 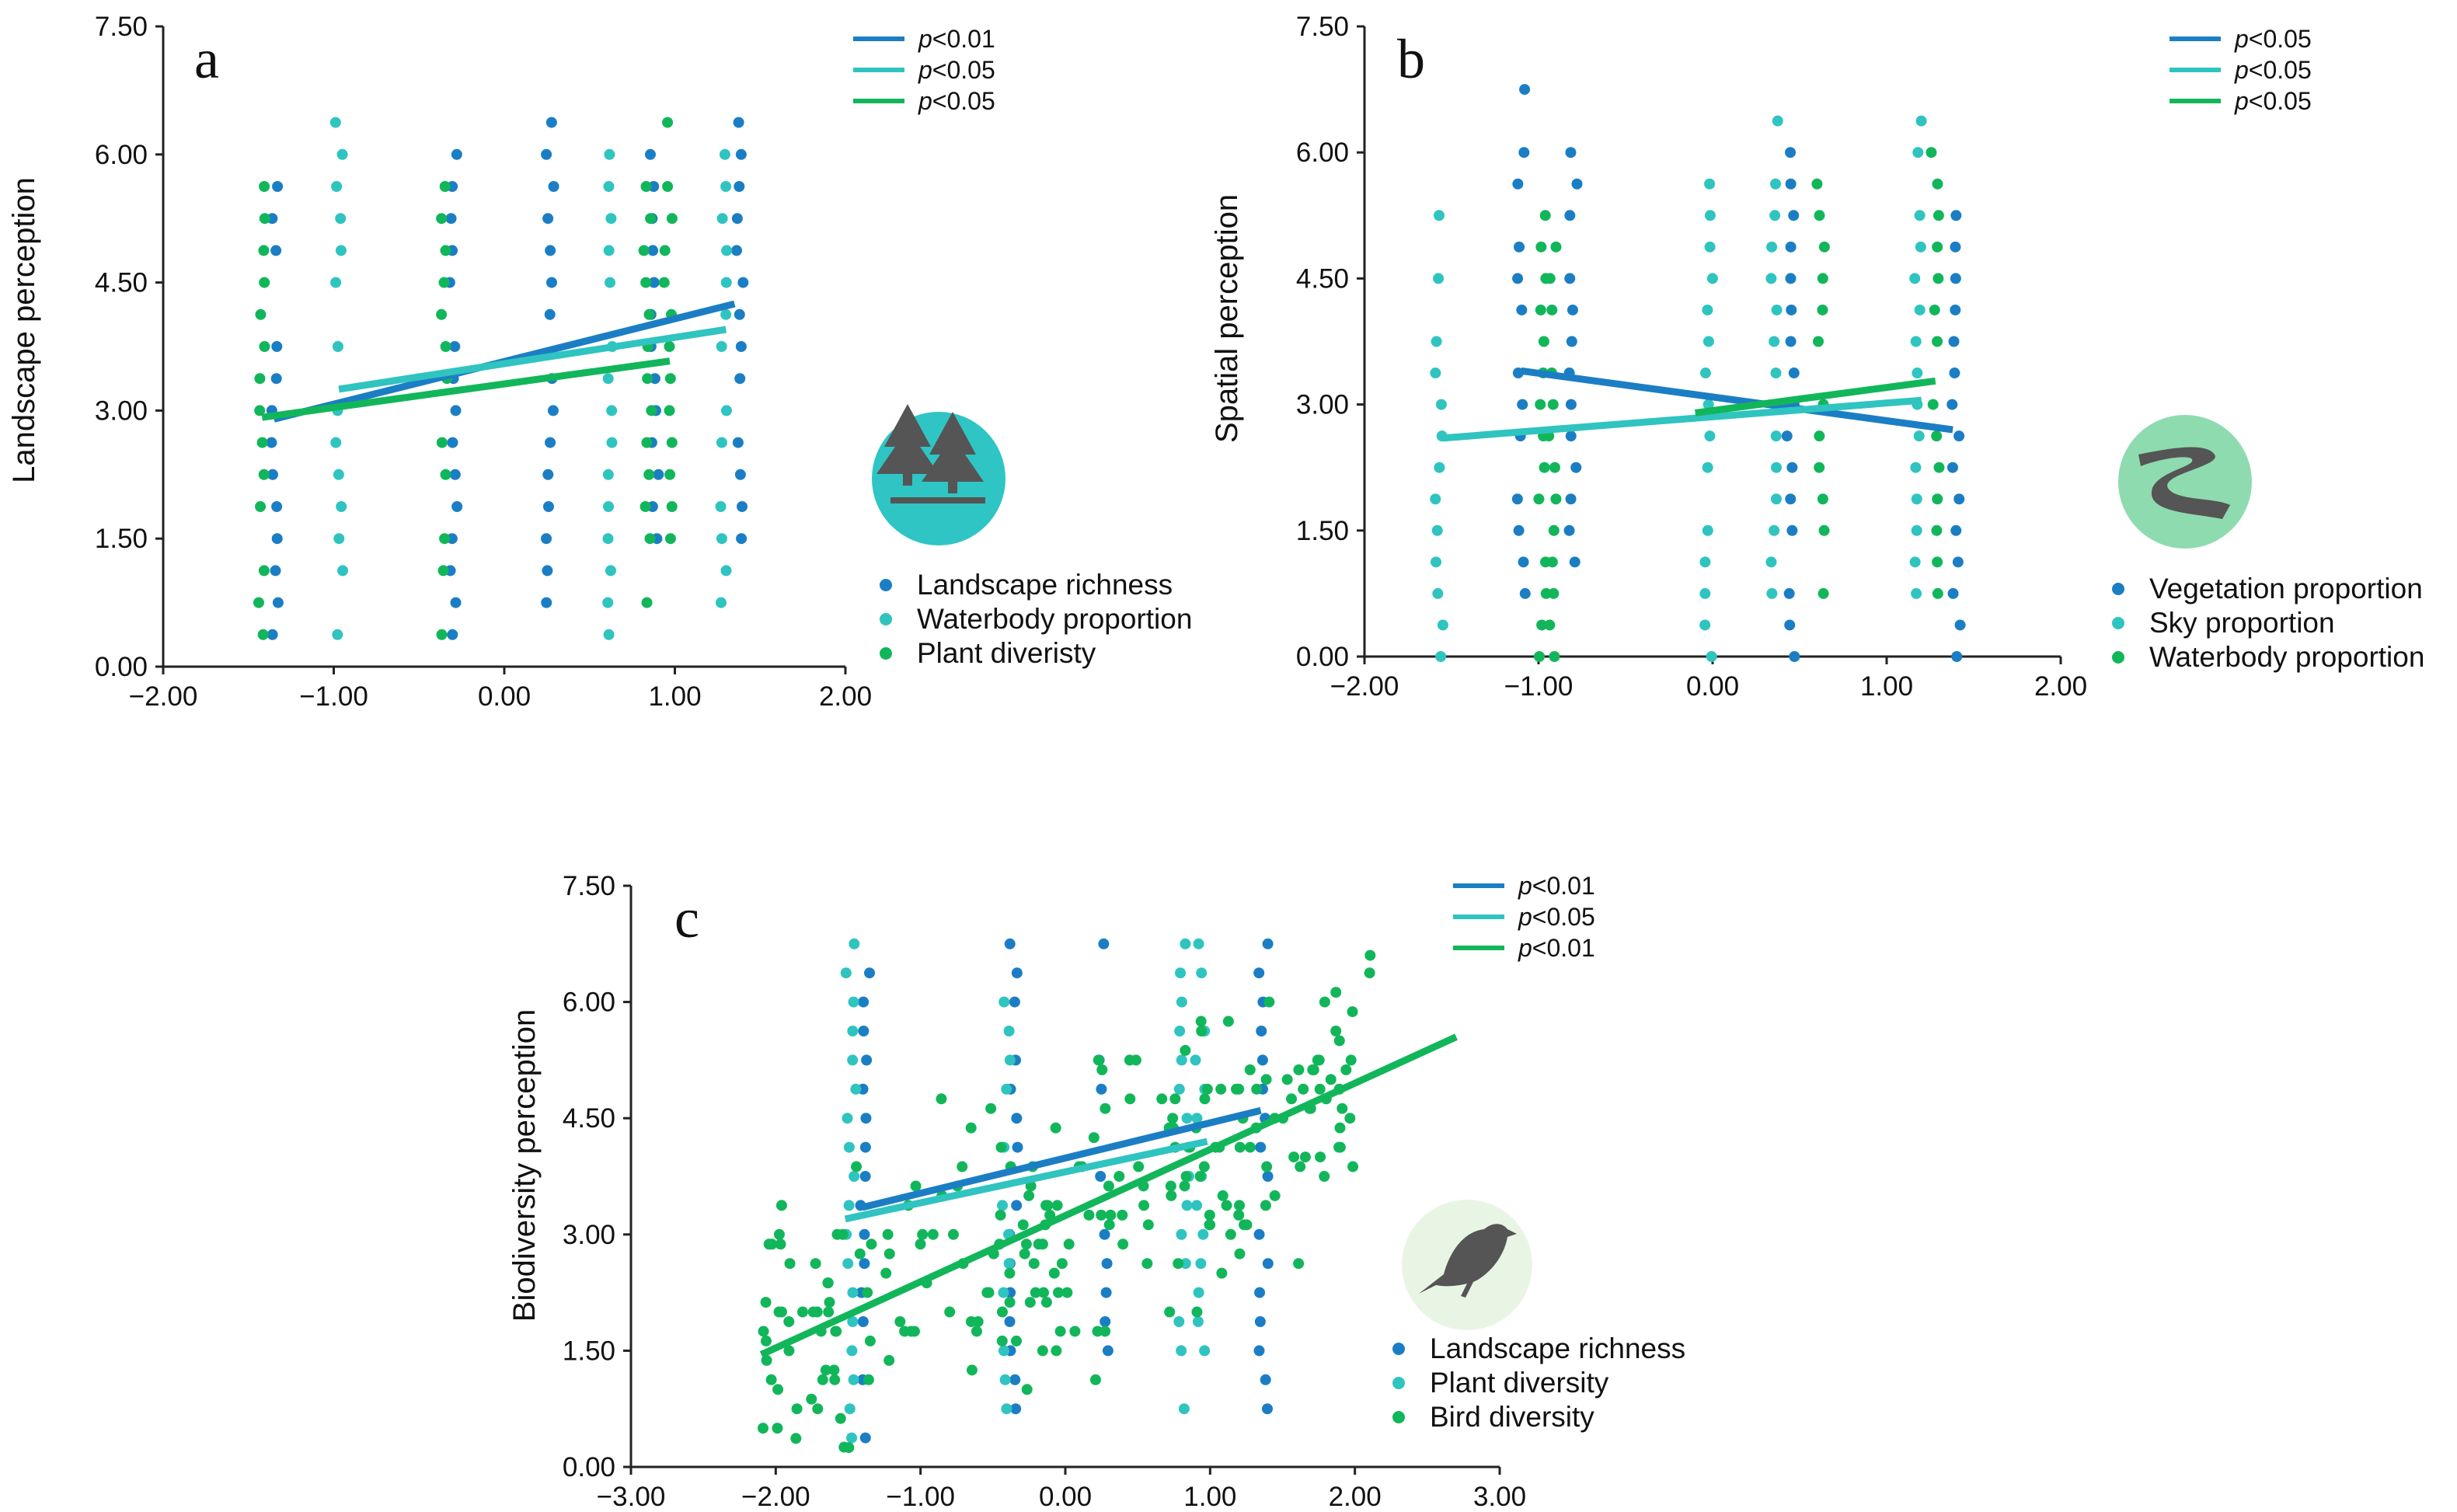 I want to click on forest-icon, so click(x=939, y=474).